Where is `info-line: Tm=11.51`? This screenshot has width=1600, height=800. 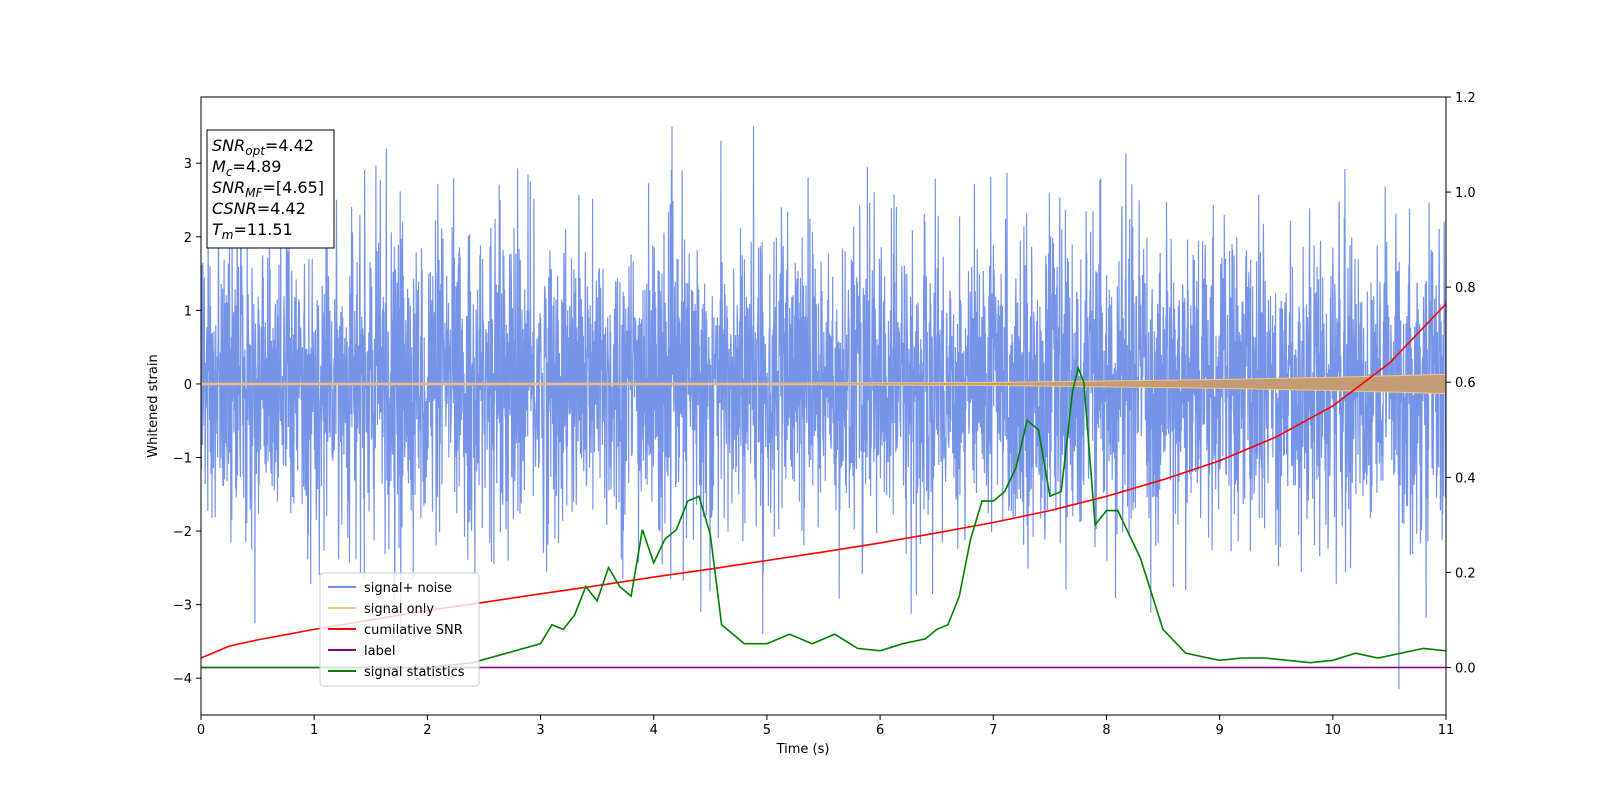 info-line: Tm=11.51 is located at coordinates (252, 231).